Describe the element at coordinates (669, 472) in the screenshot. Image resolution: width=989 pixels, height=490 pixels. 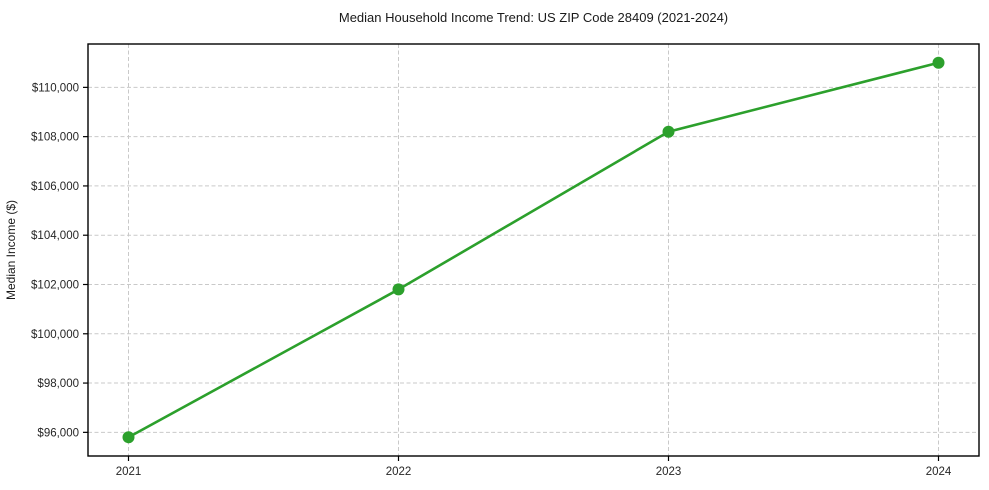
I see `x-tick-label: 2023` at that location.